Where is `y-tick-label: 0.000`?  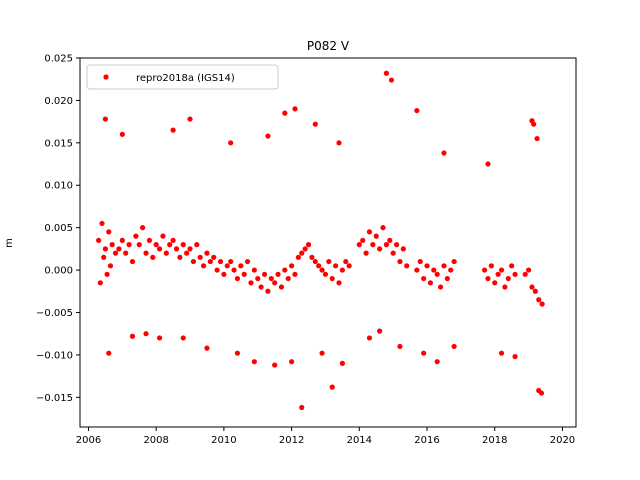 y-tick-label: 0.000 is located at coordinates (58, 271).